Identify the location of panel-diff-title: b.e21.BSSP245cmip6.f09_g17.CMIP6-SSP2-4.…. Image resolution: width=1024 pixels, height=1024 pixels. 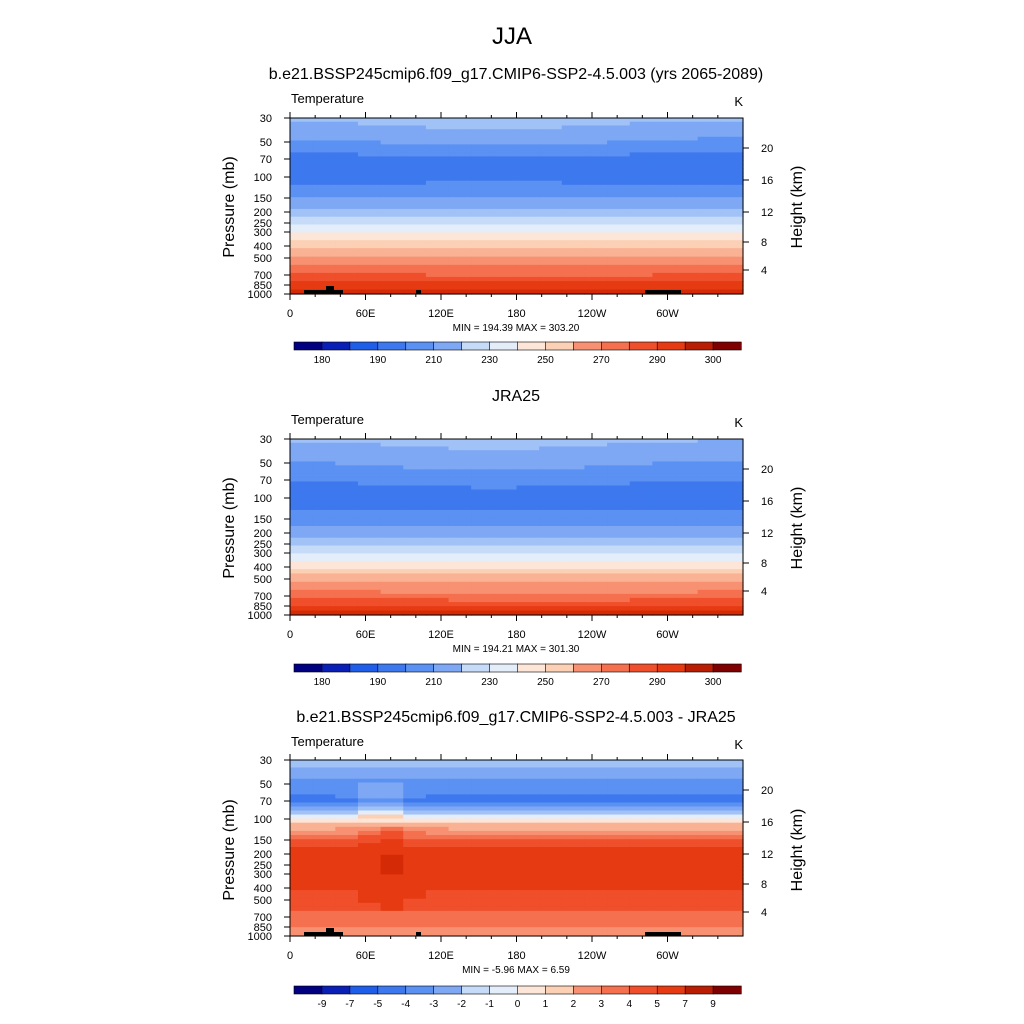
(515, 717).